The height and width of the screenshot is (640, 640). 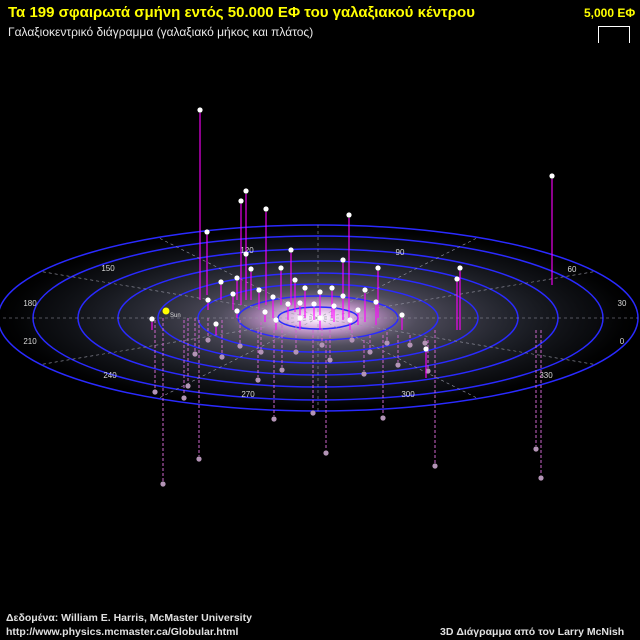 What do you see at coordinates (546, 375) in the screenshot?
I see `longitude-label: 330` at bounding box center [546, 375].